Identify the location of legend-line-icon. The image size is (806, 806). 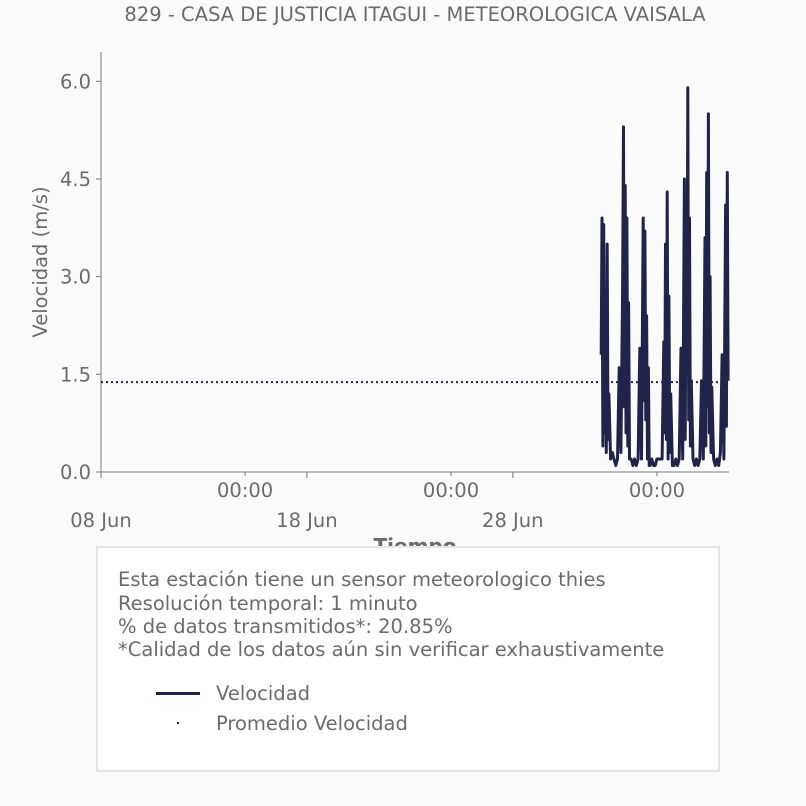
(178, 693).